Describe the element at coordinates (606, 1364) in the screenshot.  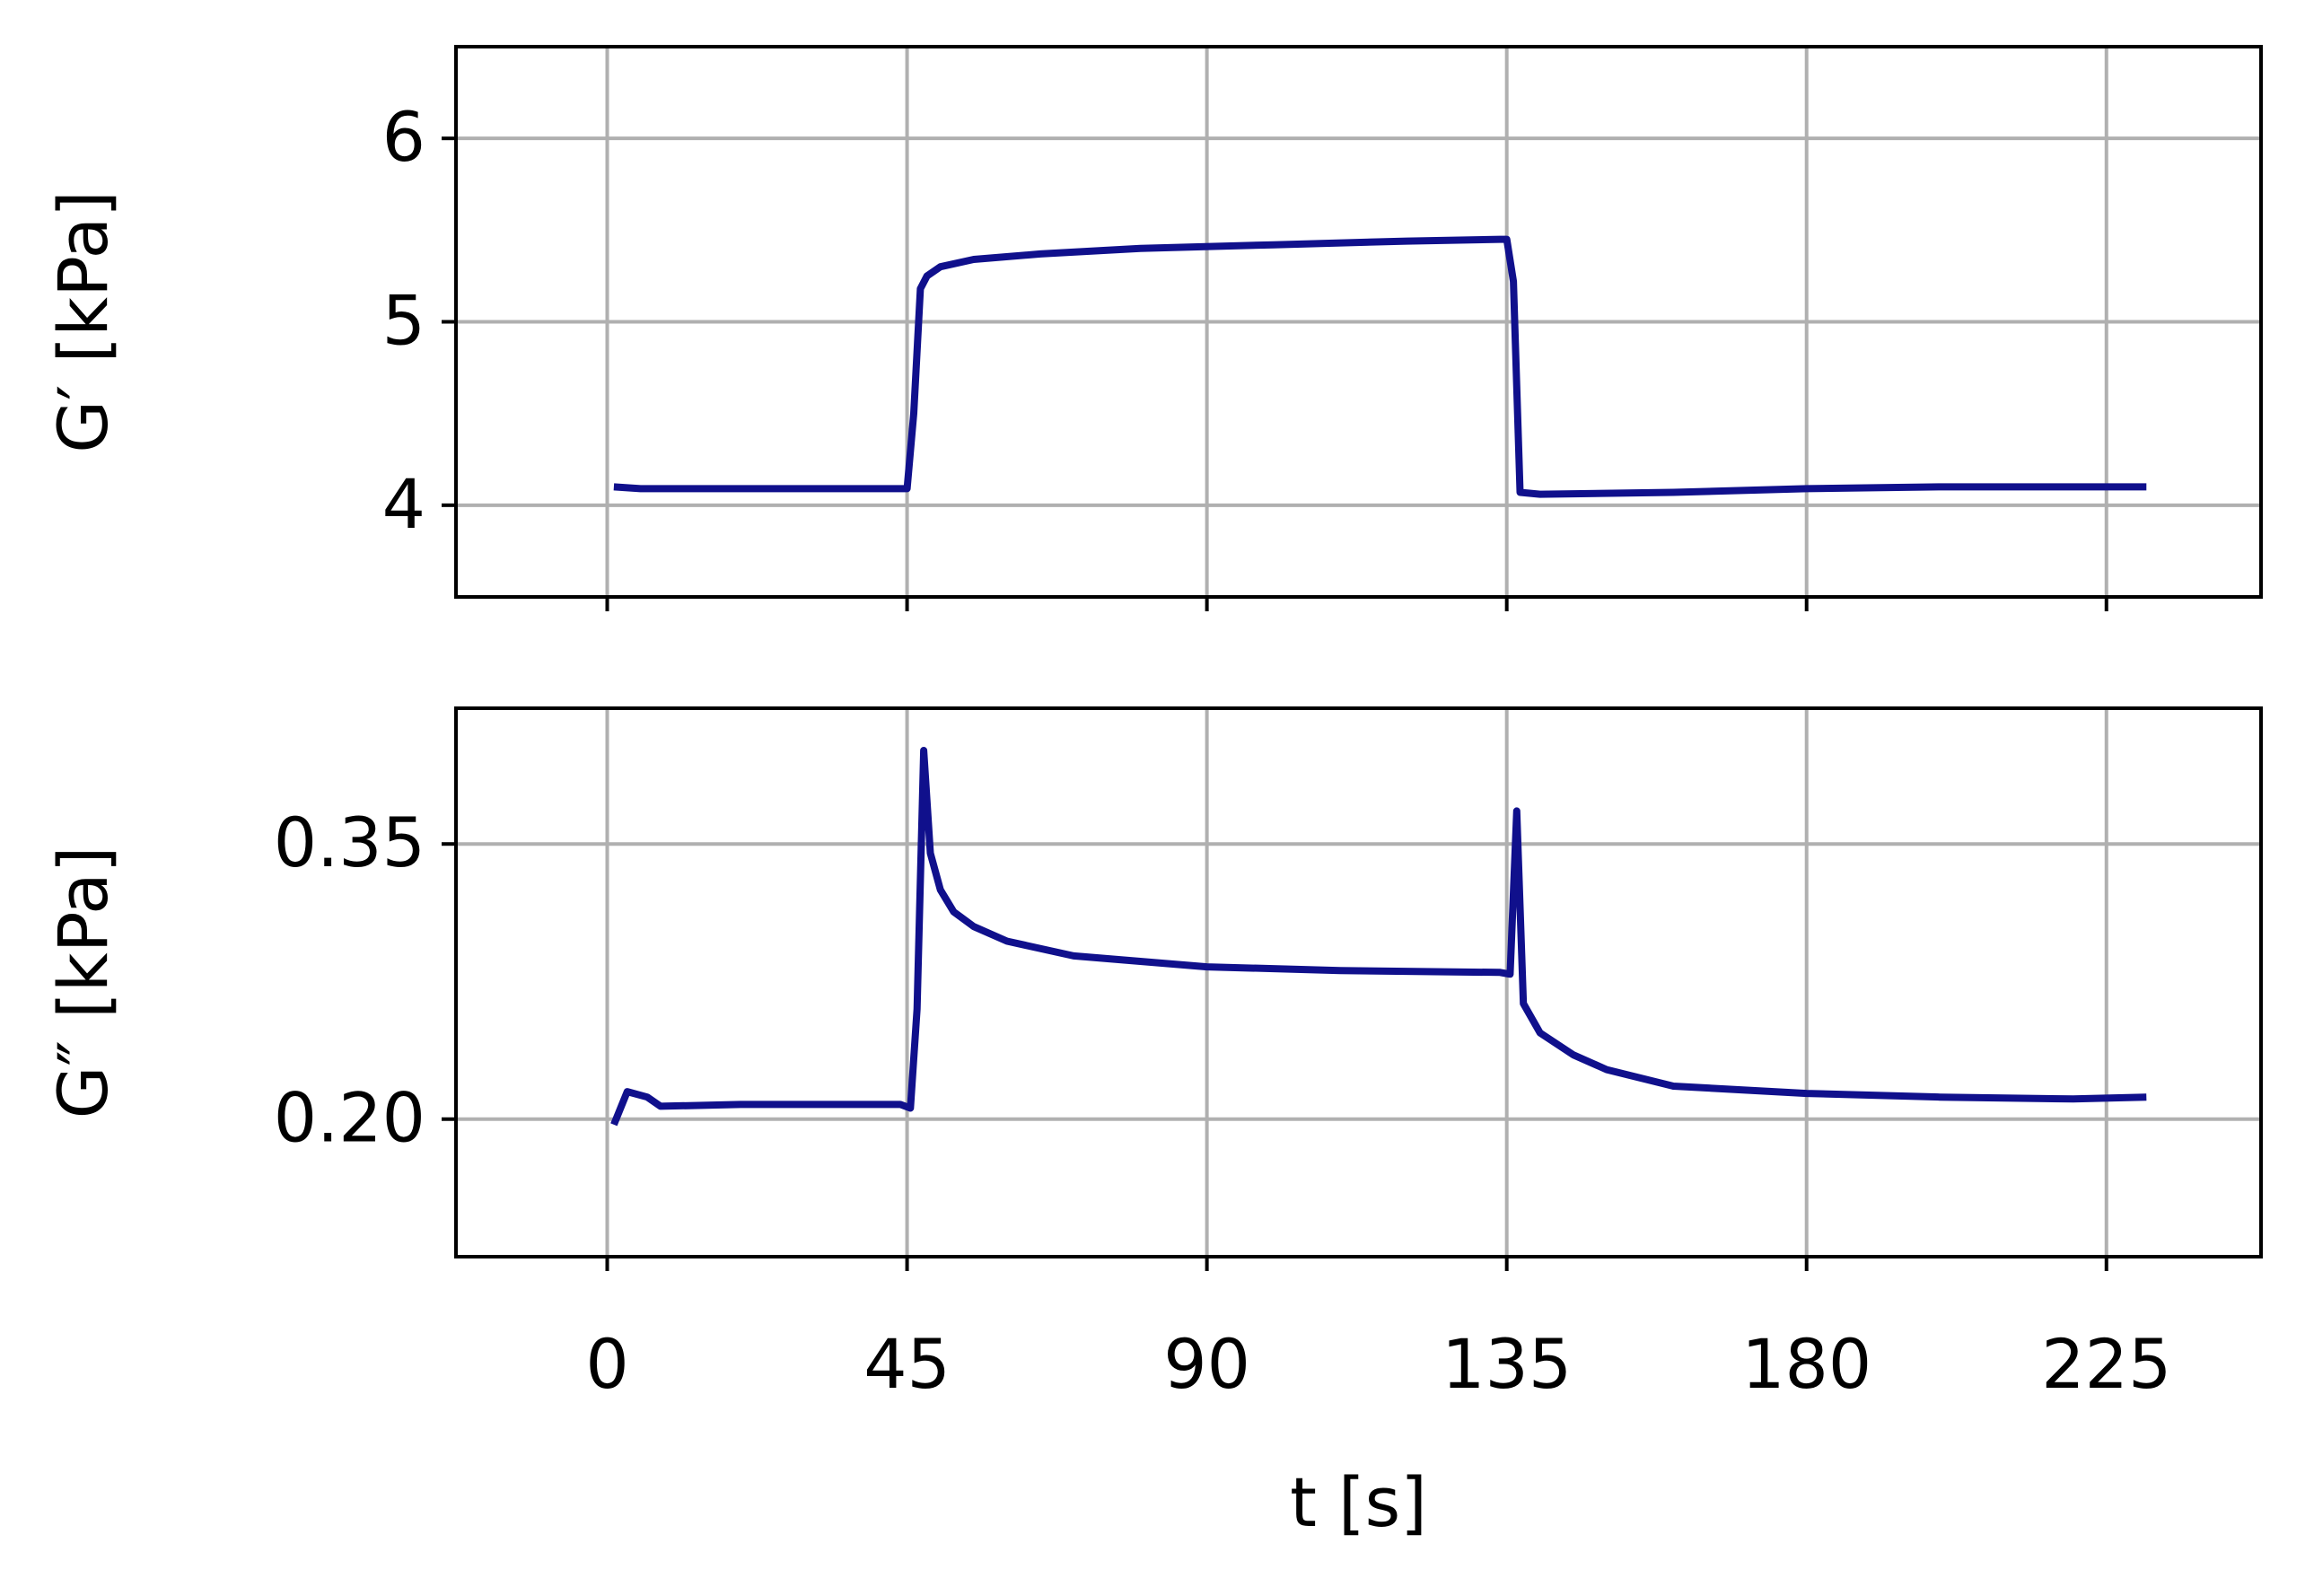
I see `x-tick-label: 0` at that location.